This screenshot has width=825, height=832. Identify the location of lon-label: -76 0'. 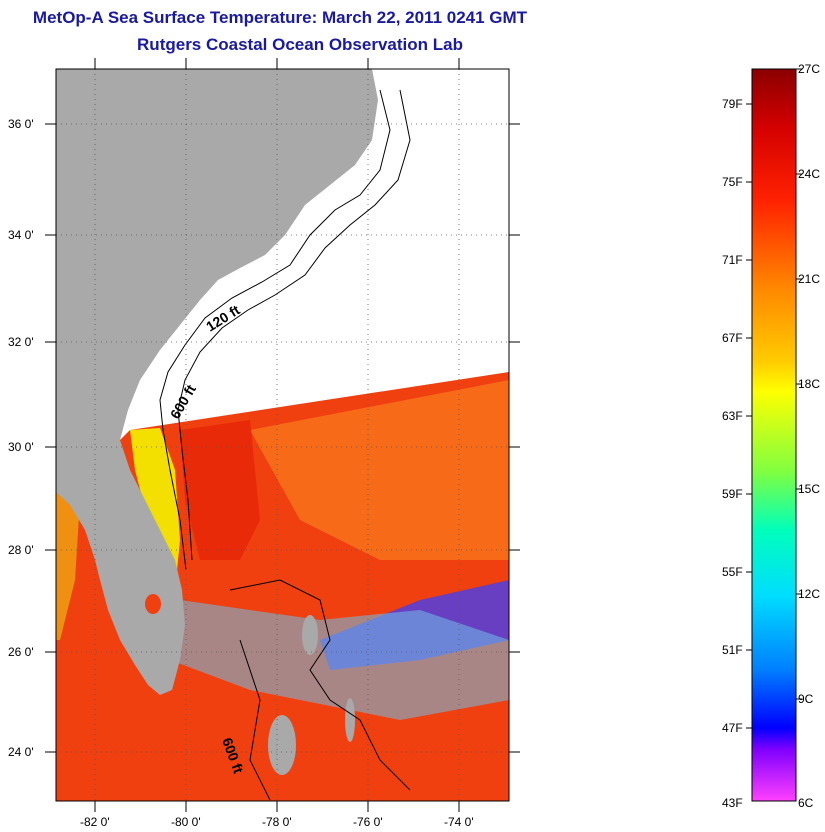
(368, 822).